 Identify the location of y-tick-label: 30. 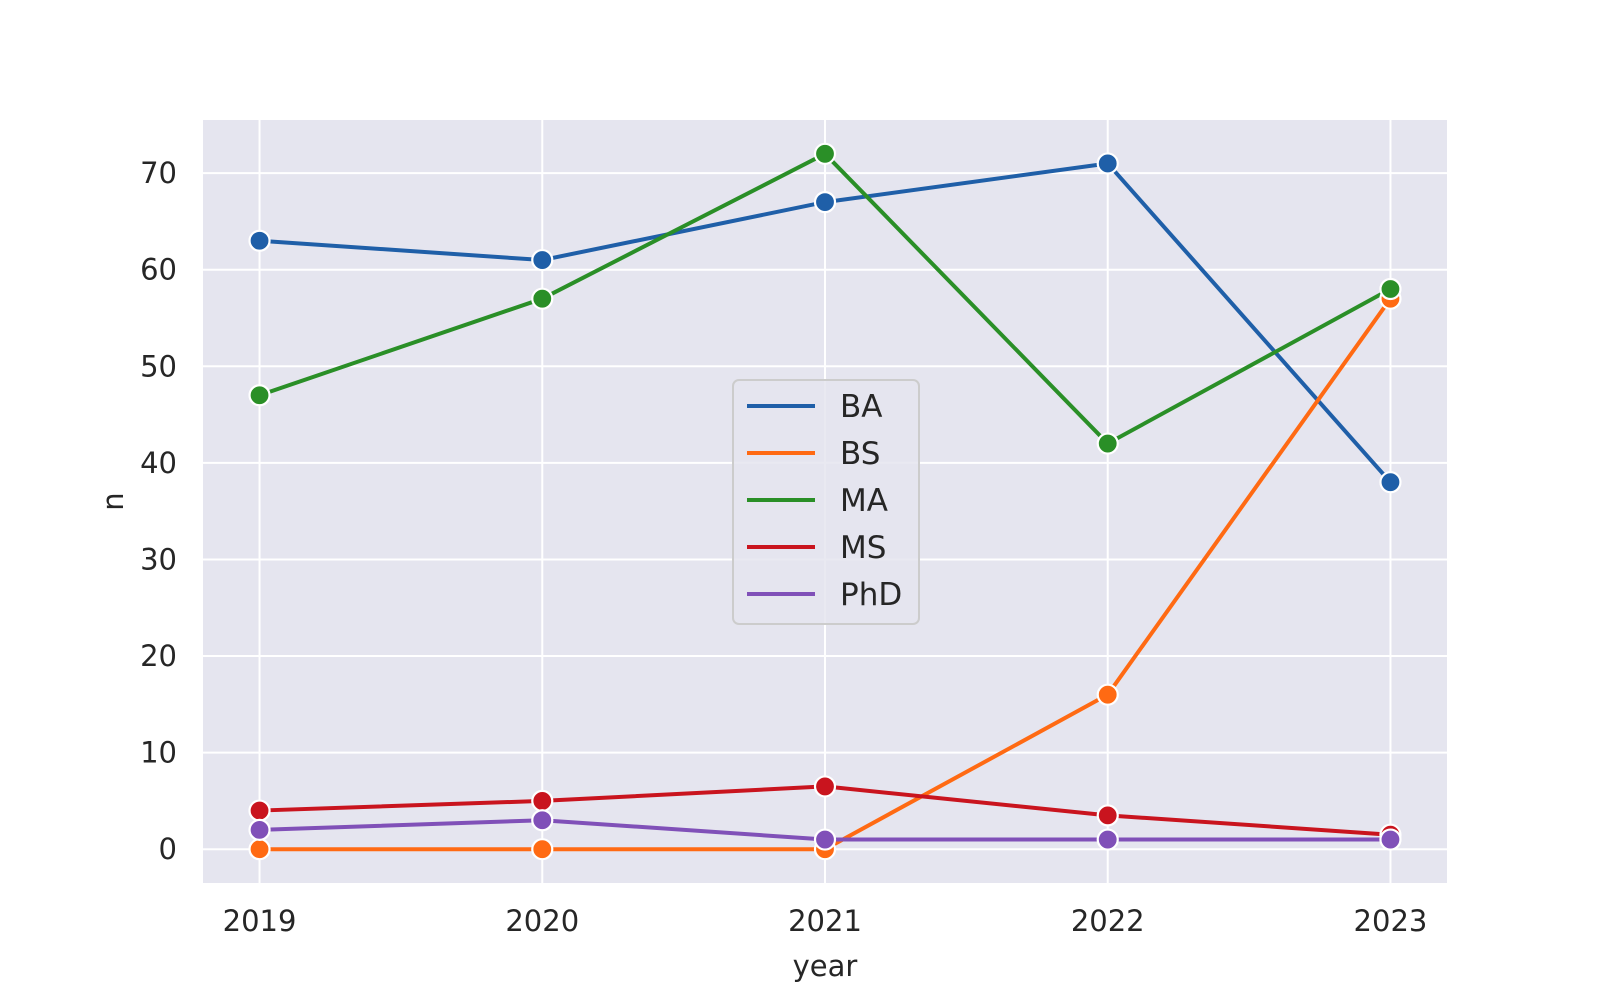
(158, 559).